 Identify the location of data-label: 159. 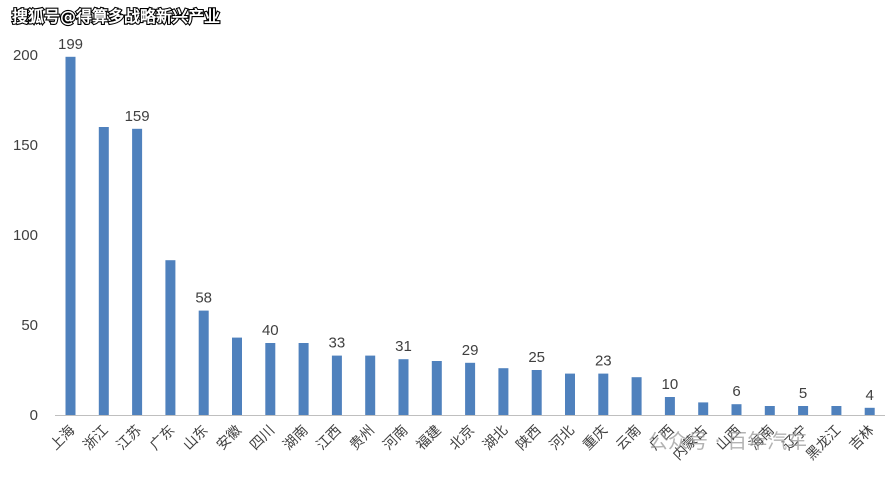
(137, 116).